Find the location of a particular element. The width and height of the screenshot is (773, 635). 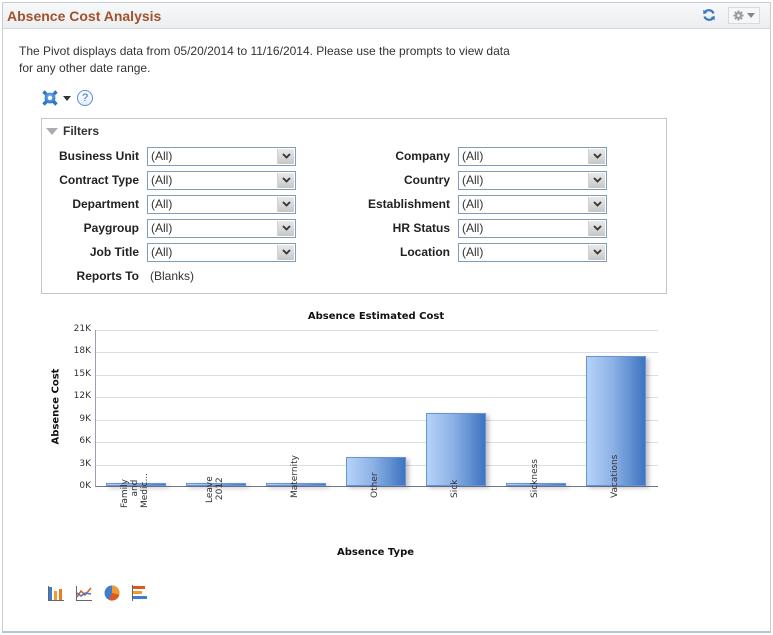

pivot-toolbar: ? is located at coordinates (67, 98).